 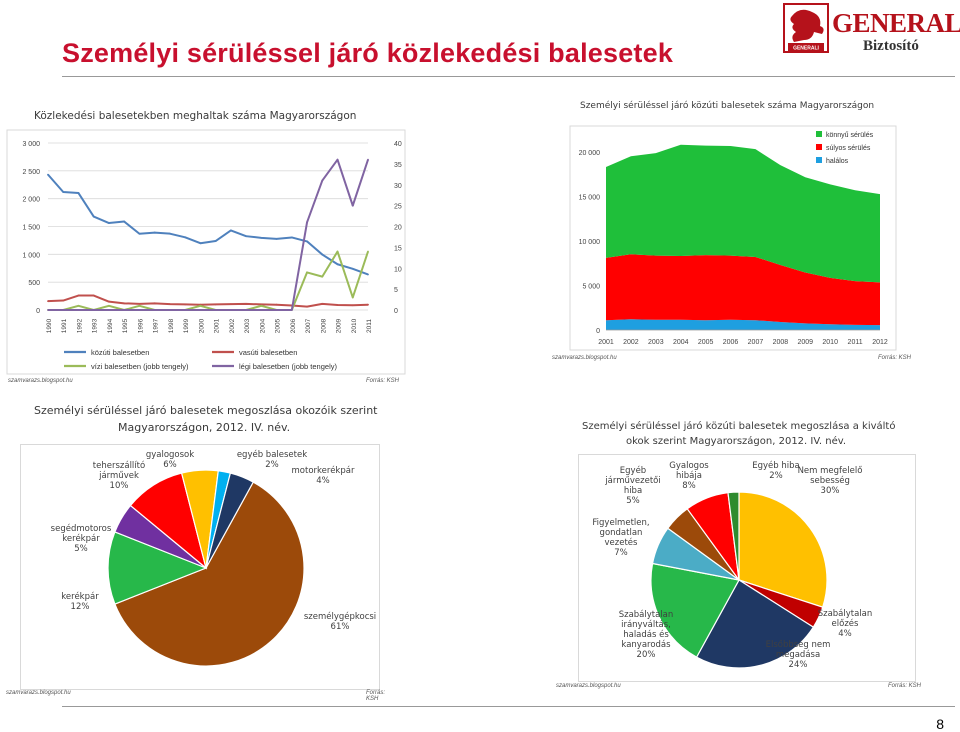 I want to click on legend-label: könnyű sérülés, so click(x=850, y=135).